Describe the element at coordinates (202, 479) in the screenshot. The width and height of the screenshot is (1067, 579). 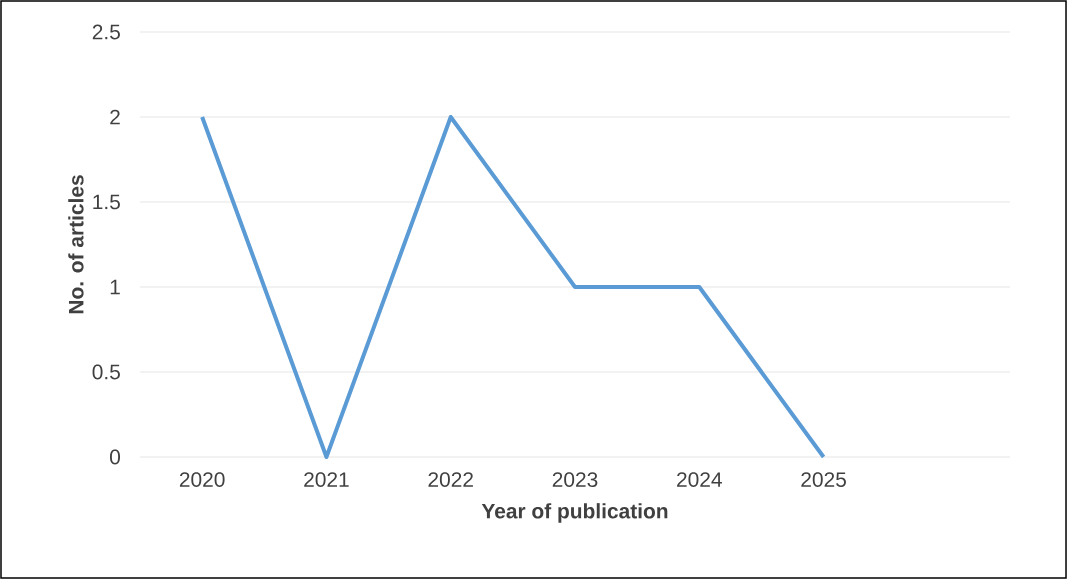
I see `x-tick-label: 2020` at that location.